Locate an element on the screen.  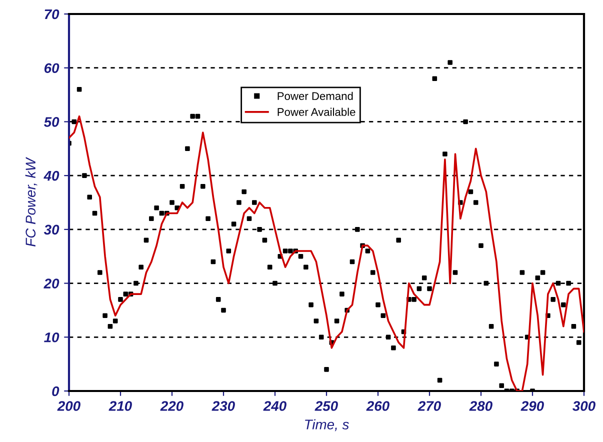
x-tick-label: 240 is located at coordinates (274, 406).